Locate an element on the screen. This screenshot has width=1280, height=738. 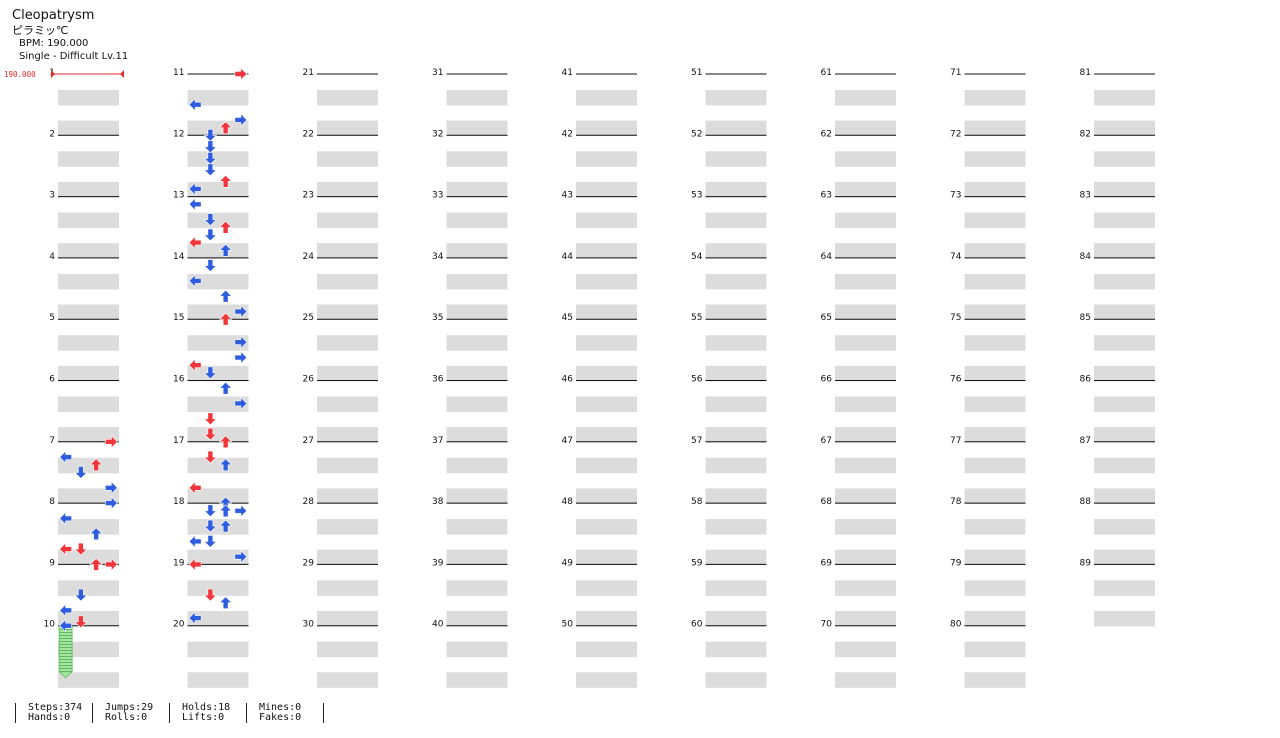
measure-number: 42 is located at coordinates (567, 134).